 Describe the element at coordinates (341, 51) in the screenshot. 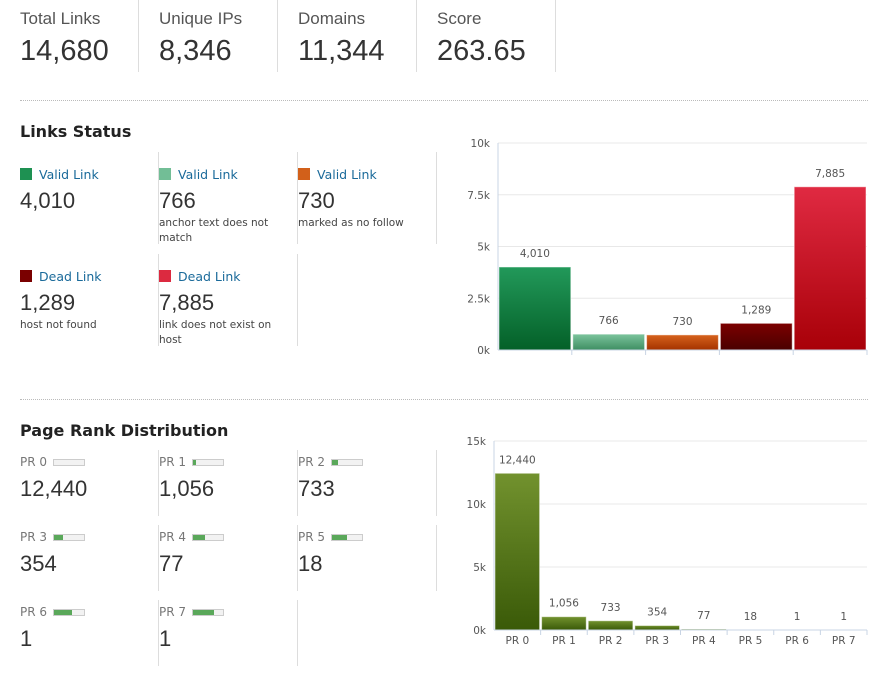

I see `stat-value: 11,344` at that location.